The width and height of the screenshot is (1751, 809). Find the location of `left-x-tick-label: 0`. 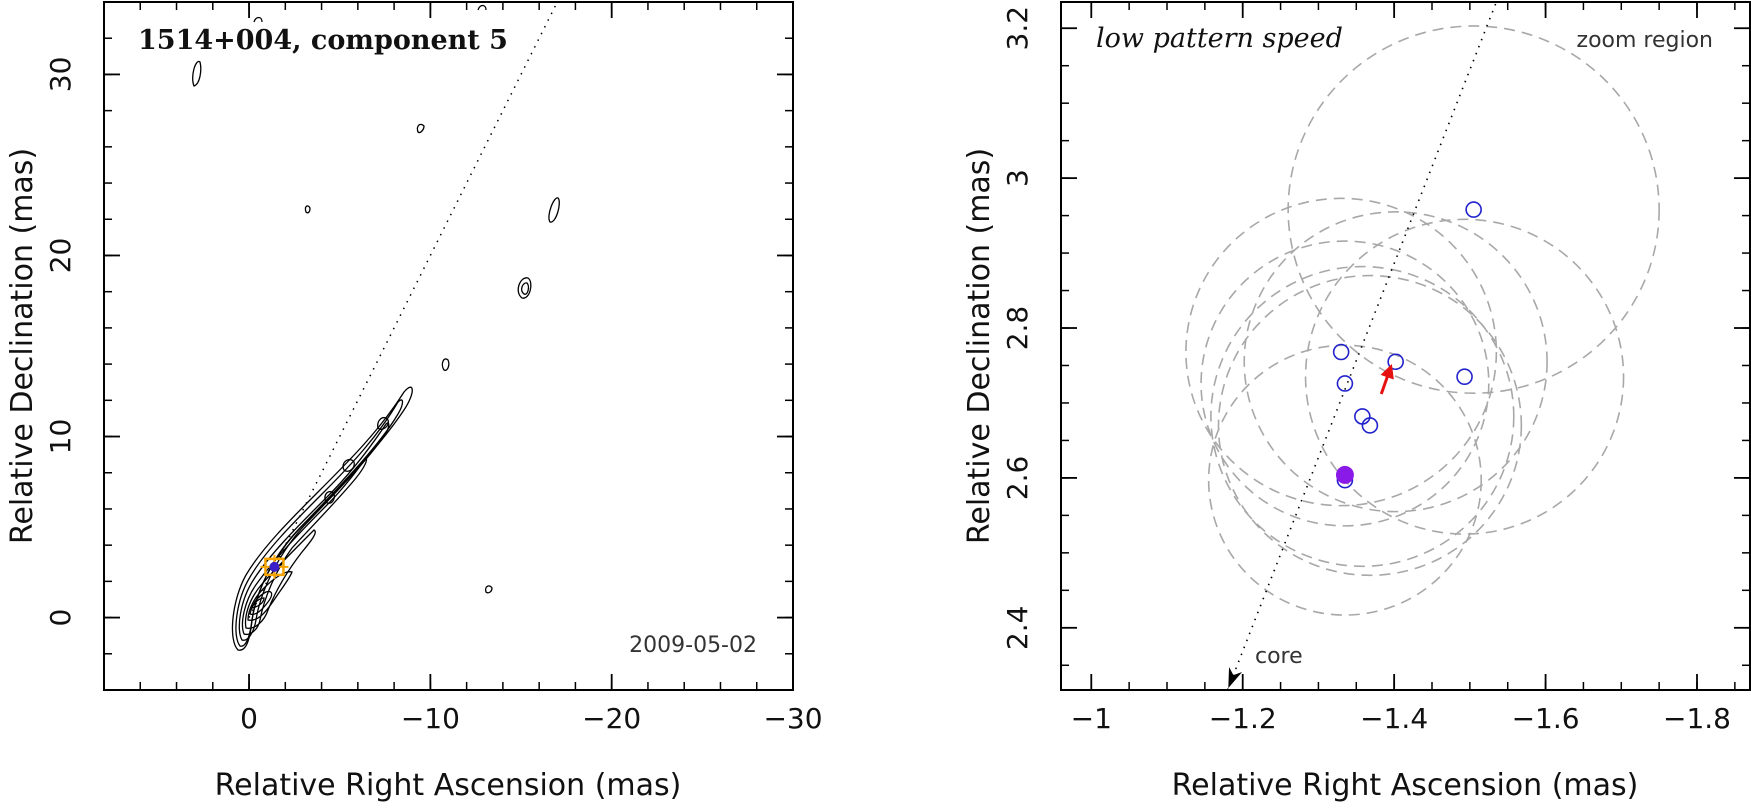

left-x-tick-label: 0 is located at coordinates (249, 718).